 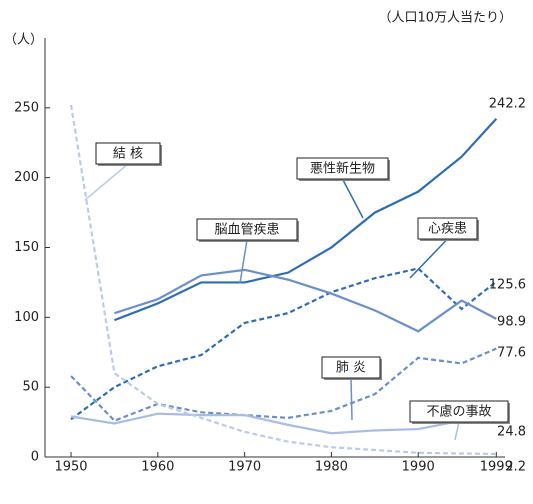 I want to click on end-label: 242.2, so click(x=507, y=104).